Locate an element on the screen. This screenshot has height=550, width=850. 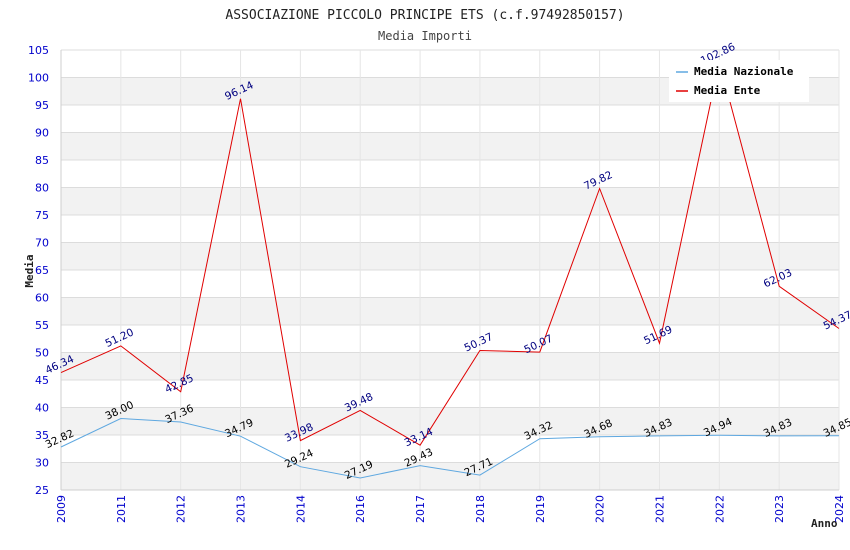
y-tick-label: 100 is located at coordinates (38, 78).